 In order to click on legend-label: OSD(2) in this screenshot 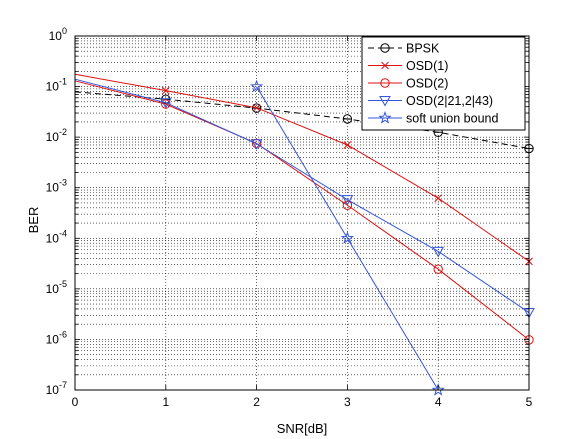, I will do `click(427, 84)`.